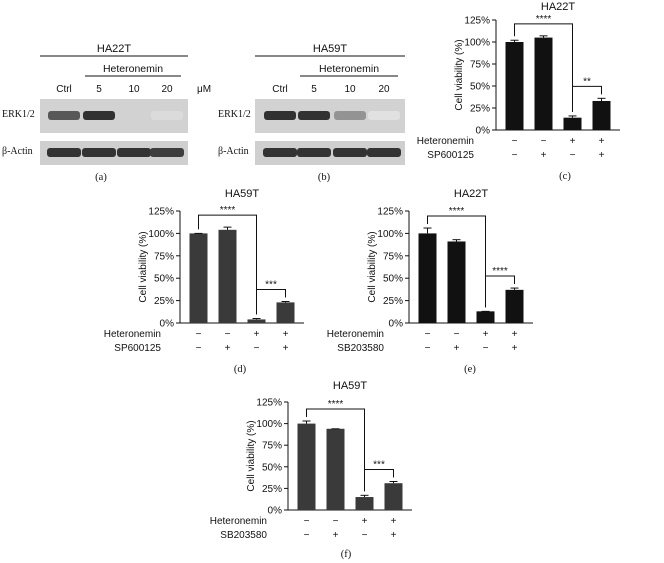 The image size is (664, 563). Describe the element at coordinates (330, 49) in the screenshot. I see `blot-cell-line: HA59T` at that location.